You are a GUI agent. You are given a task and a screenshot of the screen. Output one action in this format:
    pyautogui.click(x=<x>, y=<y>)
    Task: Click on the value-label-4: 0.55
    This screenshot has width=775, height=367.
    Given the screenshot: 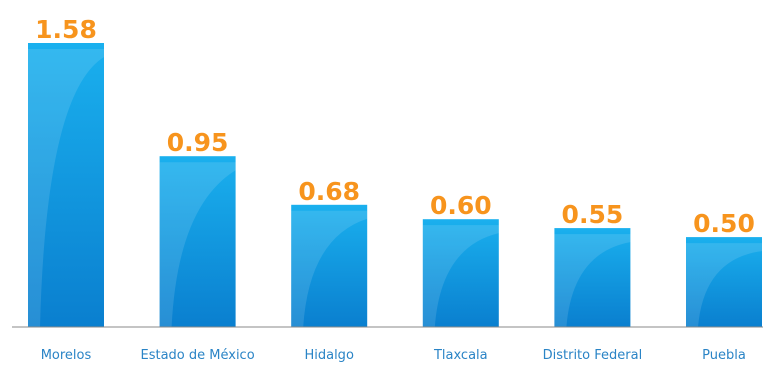 What is the action you would take?
    pyautogui.click(x=593, y=214)
    